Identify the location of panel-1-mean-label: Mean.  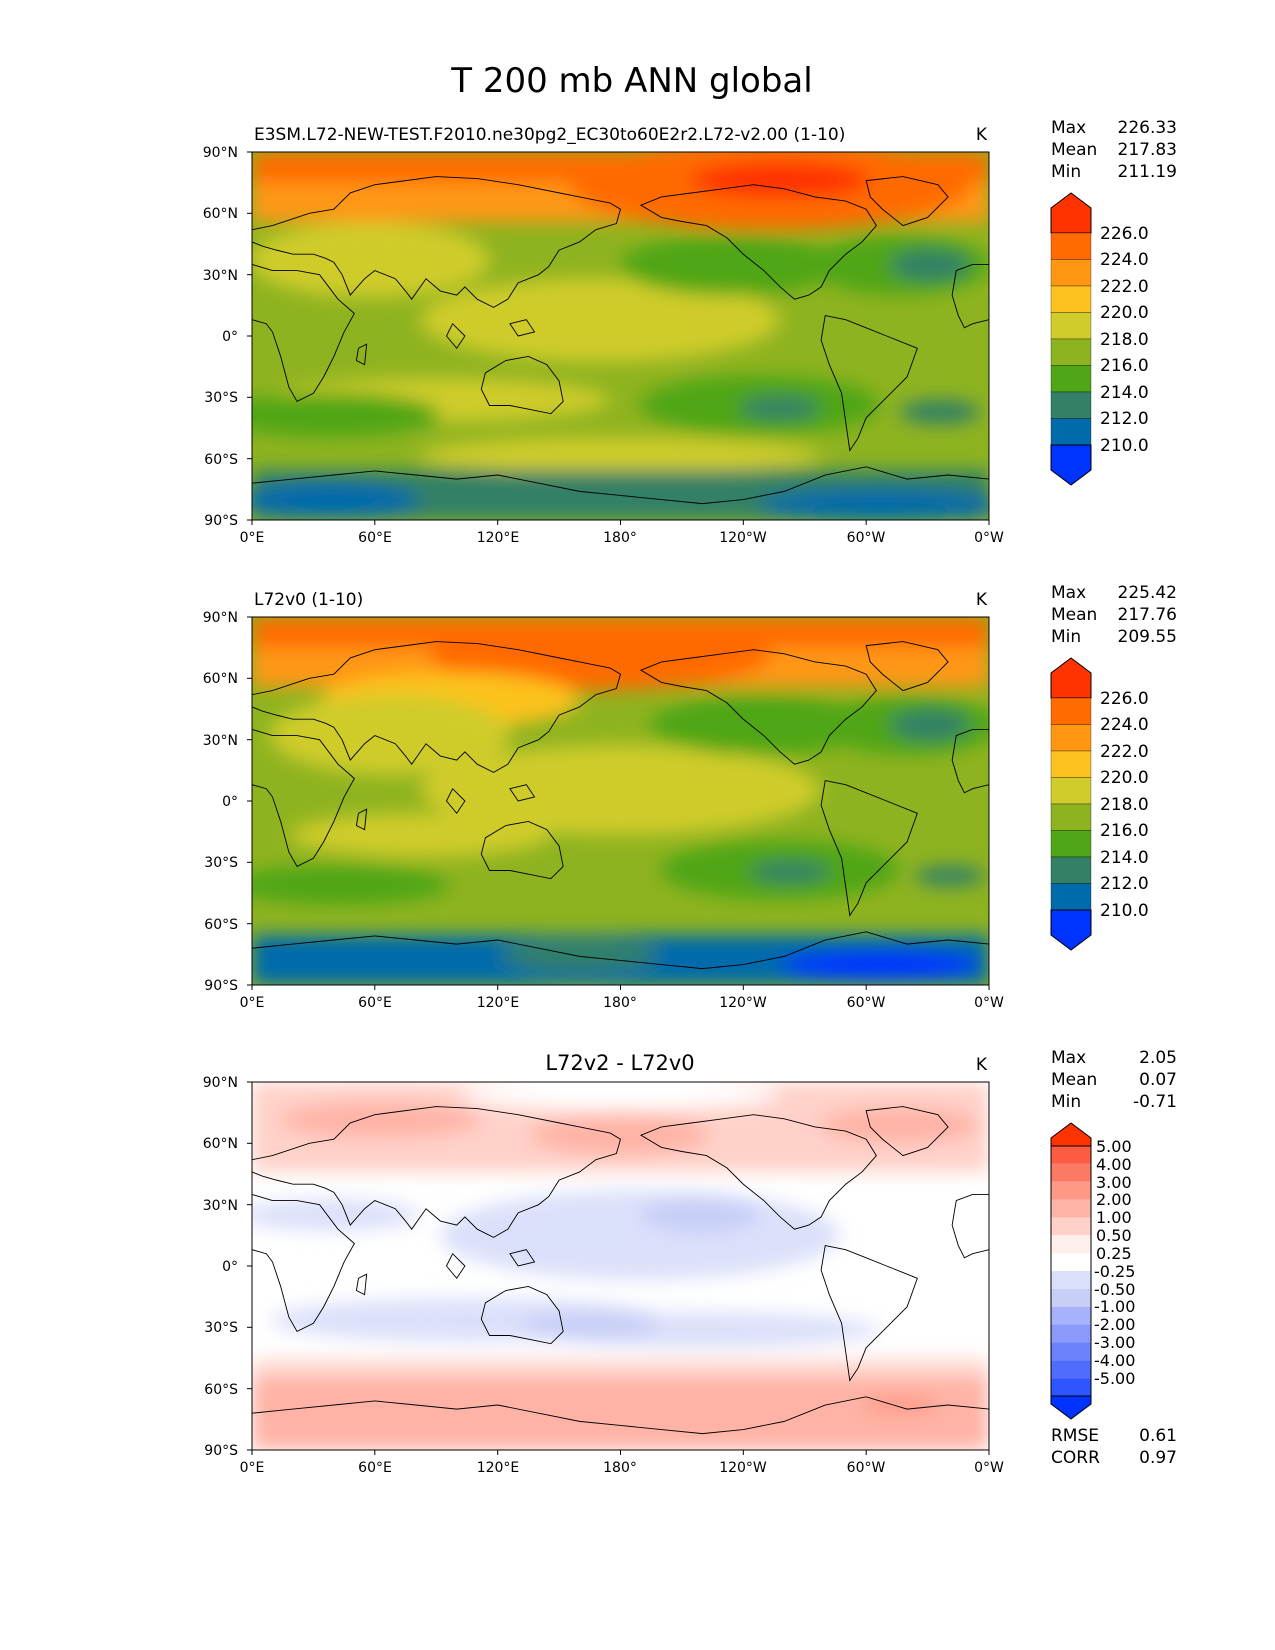
(1074, 150).